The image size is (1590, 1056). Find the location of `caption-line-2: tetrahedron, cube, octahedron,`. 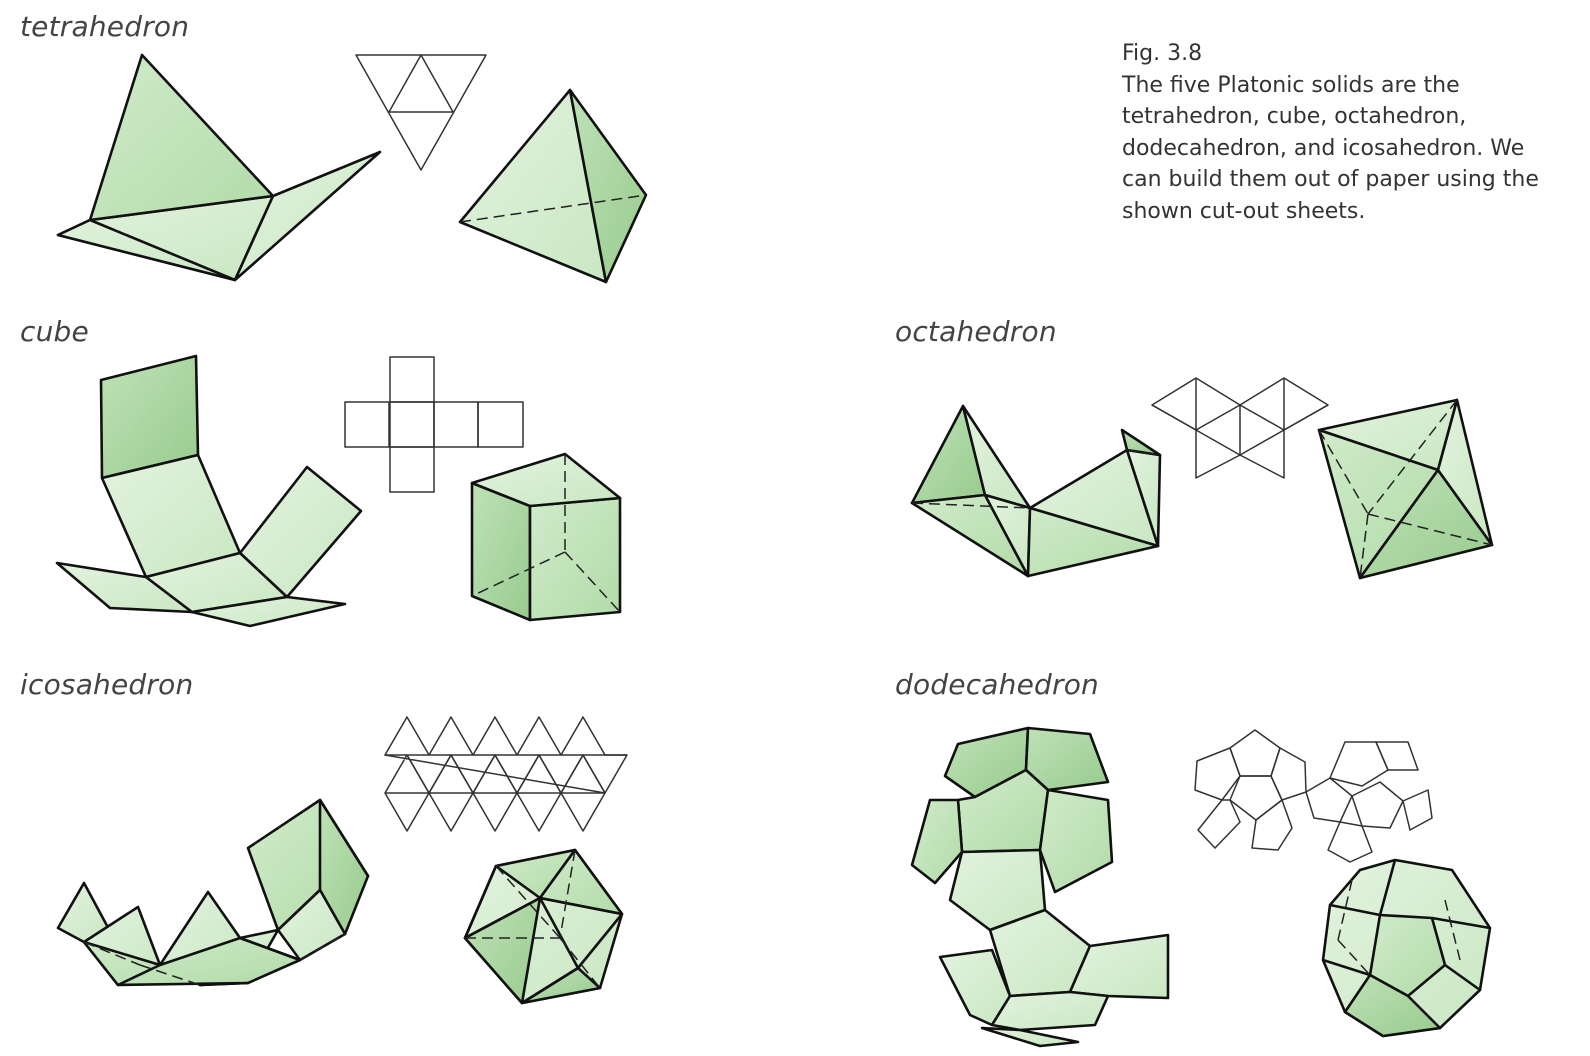

caption-line-2: tetrahedron, cube, octahedron, is located at coordinates (1294, 116).